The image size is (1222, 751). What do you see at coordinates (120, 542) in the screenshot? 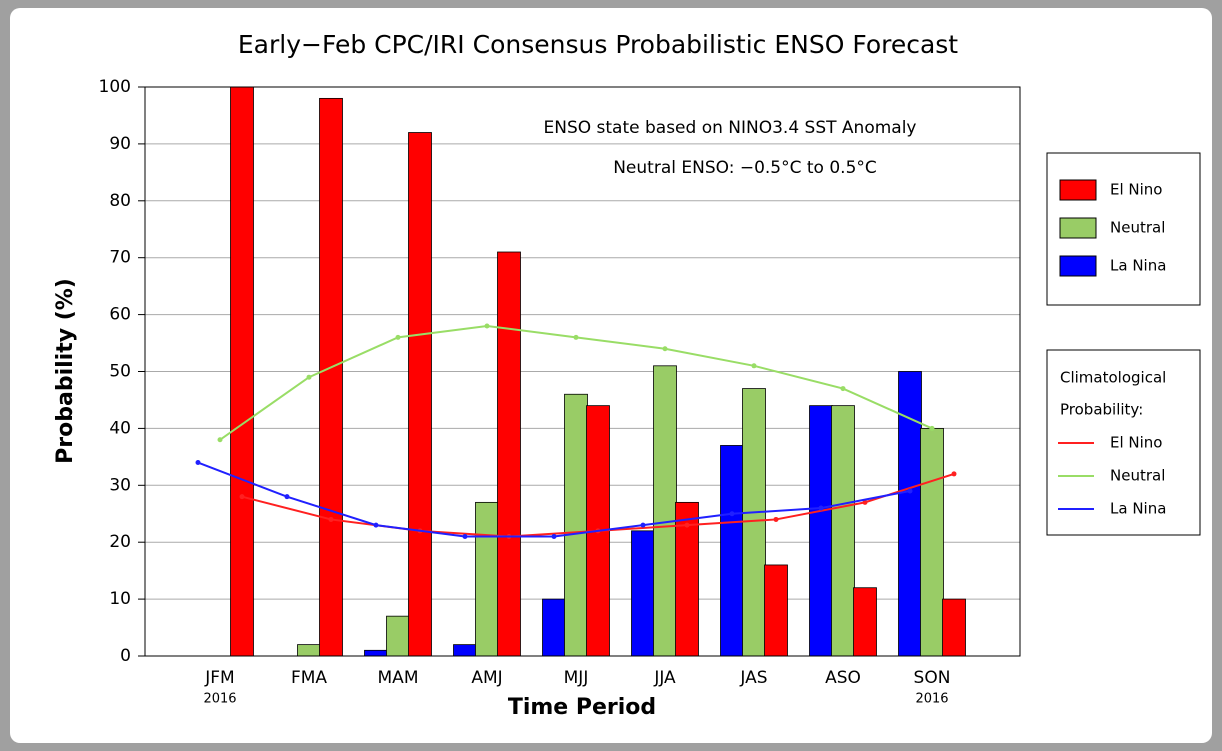
I see `y-tick-label: 20` at bounding box center [120, 542].